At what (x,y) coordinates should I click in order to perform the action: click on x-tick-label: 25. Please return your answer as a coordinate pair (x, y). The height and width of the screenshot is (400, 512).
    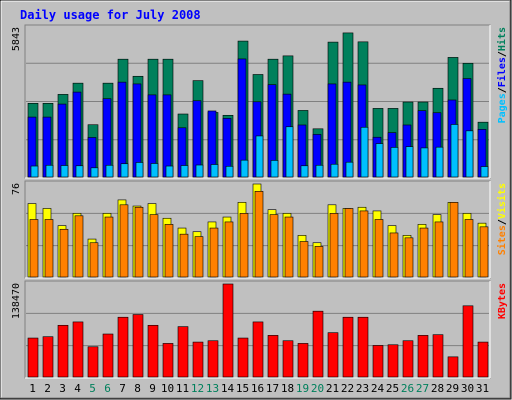
    Looking at the image, I should click on (392, 388).